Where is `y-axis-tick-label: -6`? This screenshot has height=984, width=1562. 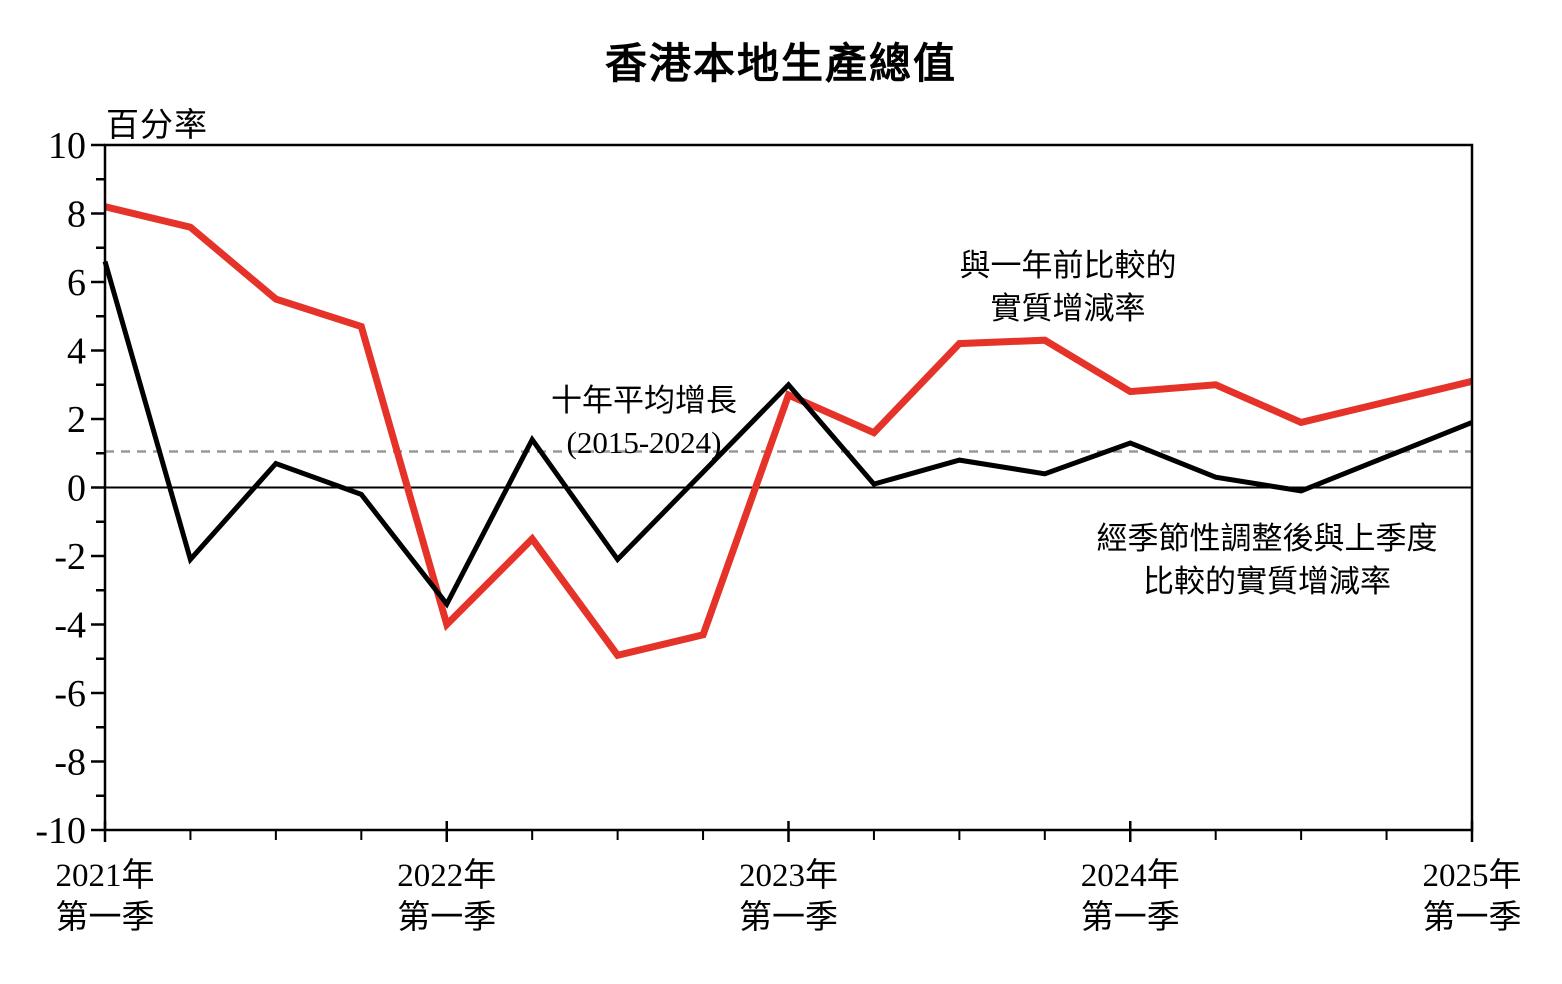 y-axis-tick-label: -6 is located at coordinates (70, 694).